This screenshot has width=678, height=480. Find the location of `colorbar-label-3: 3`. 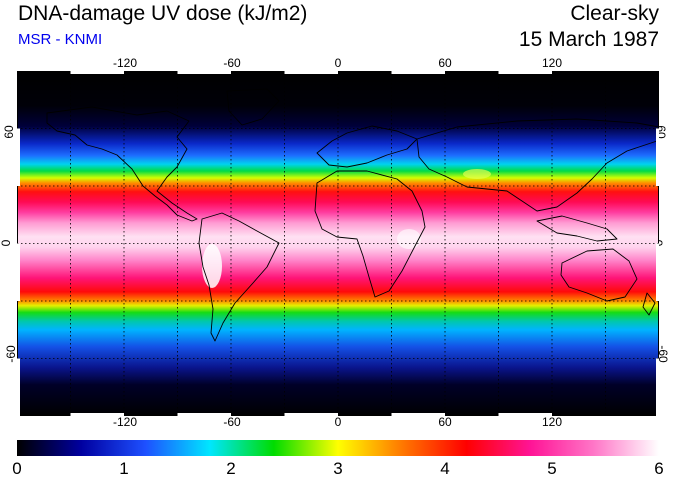

colorbar-label-3: 3 is located at coordinates (338, 468).